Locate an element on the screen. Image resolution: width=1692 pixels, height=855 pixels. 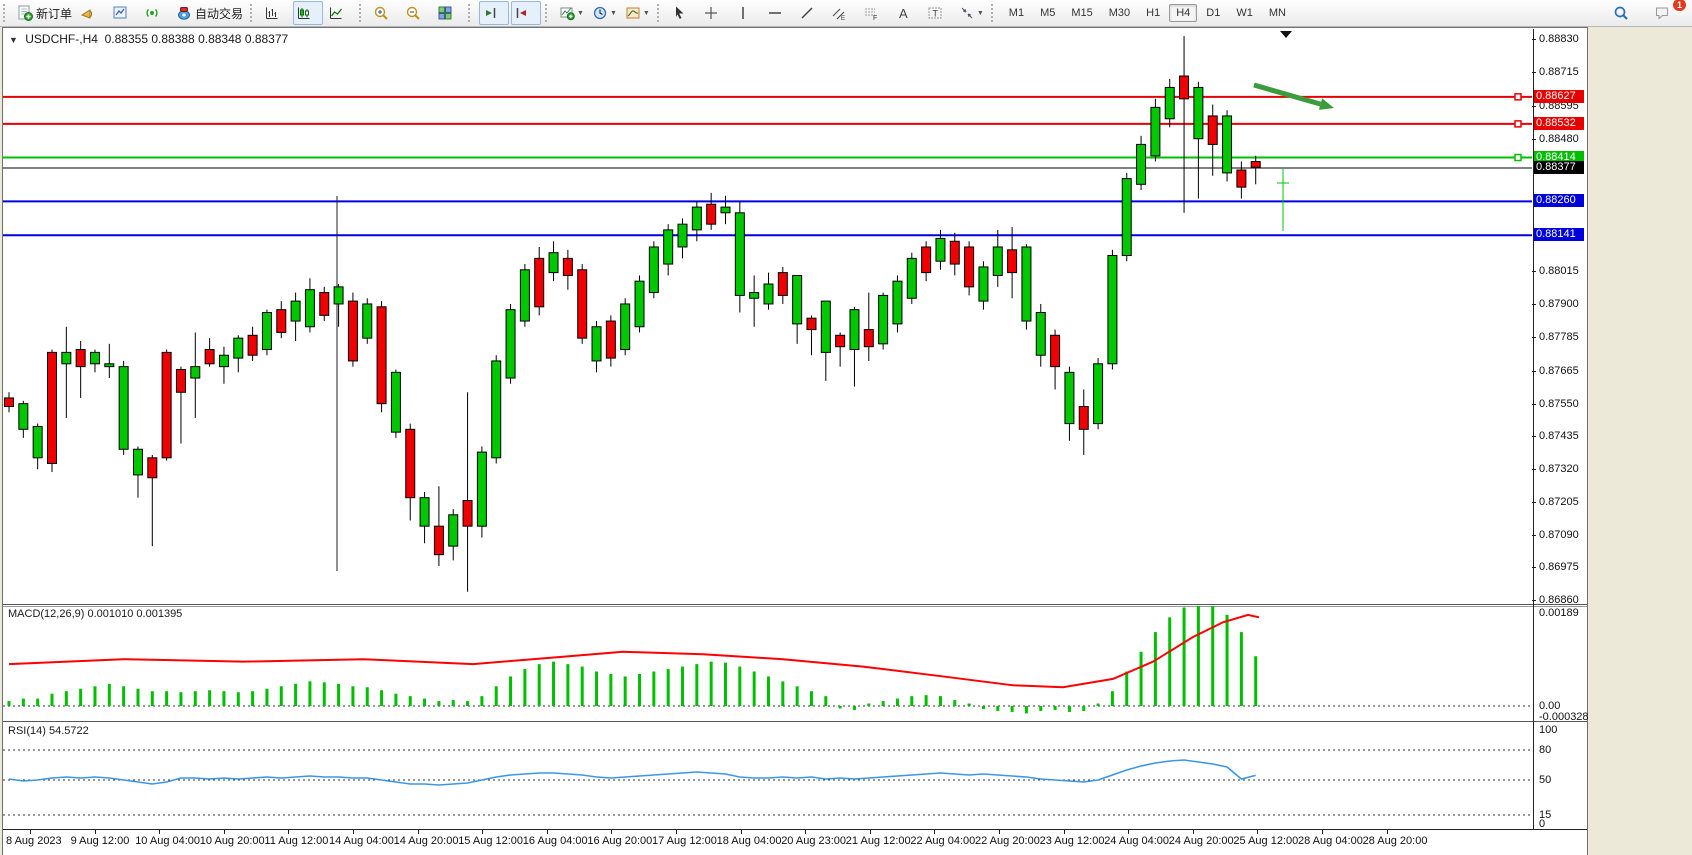
toolbar-group-4: ▼ ▼ ▼ is located at coordinates (604, 13).